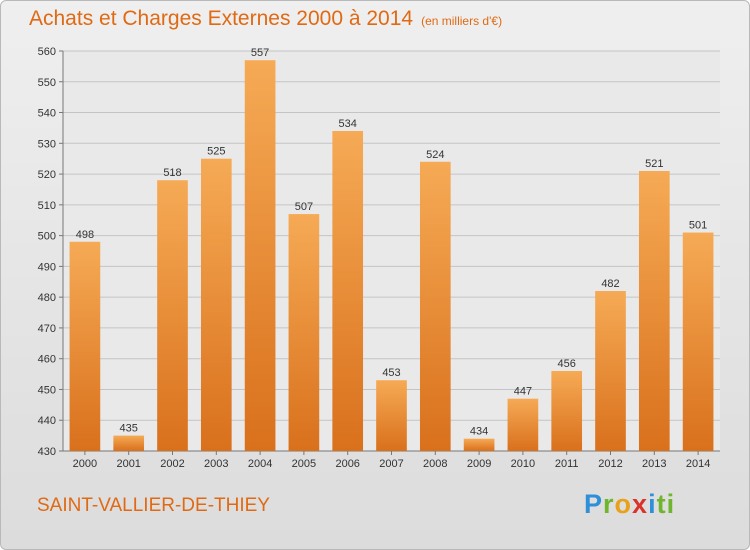 The width and height of the screenshot is (750, 550). I want to click on y-tick-label: 530, so click(47, 144).